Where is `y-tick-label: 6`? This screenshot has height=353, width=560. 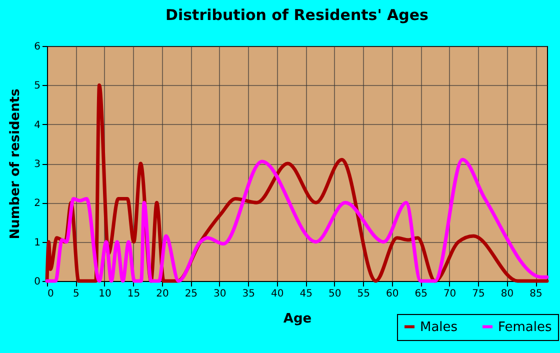 y-tick-label: 6 is located at coordinates (37, 47).